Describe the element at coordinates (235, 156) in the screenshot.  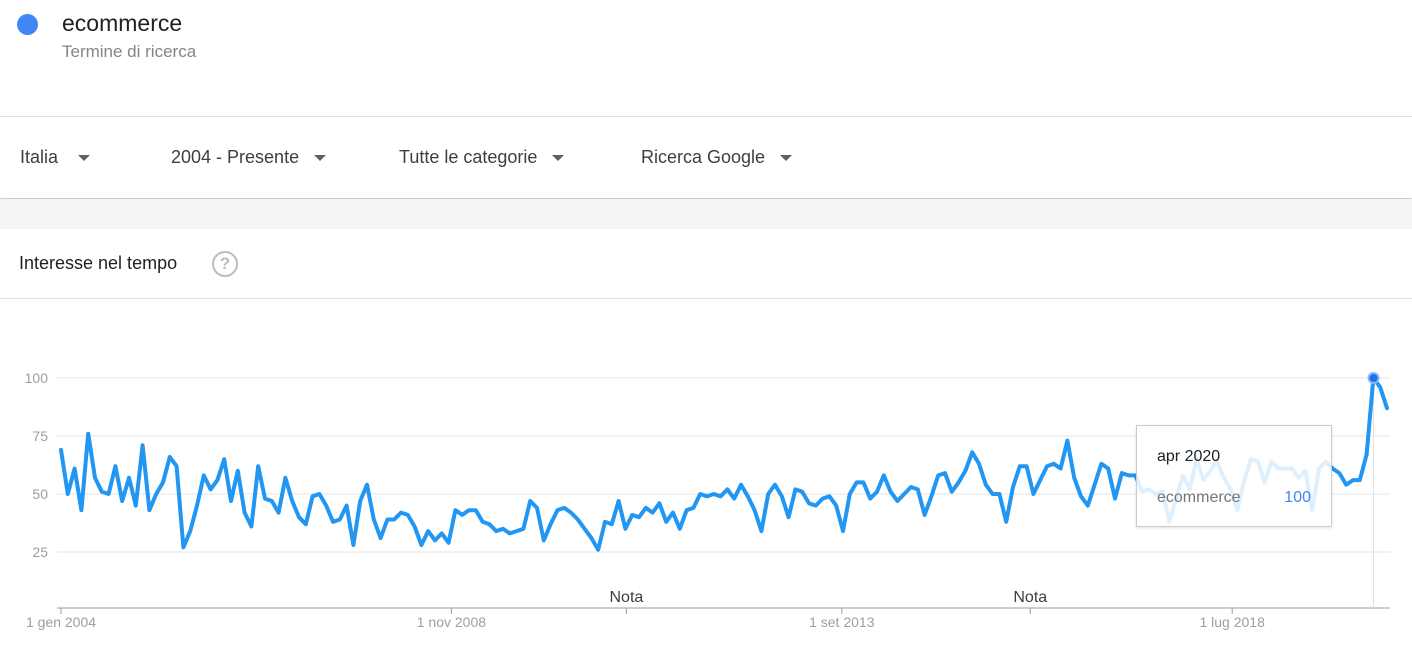
I see `filter-time-range-label: 2004 - Presente` at that location.